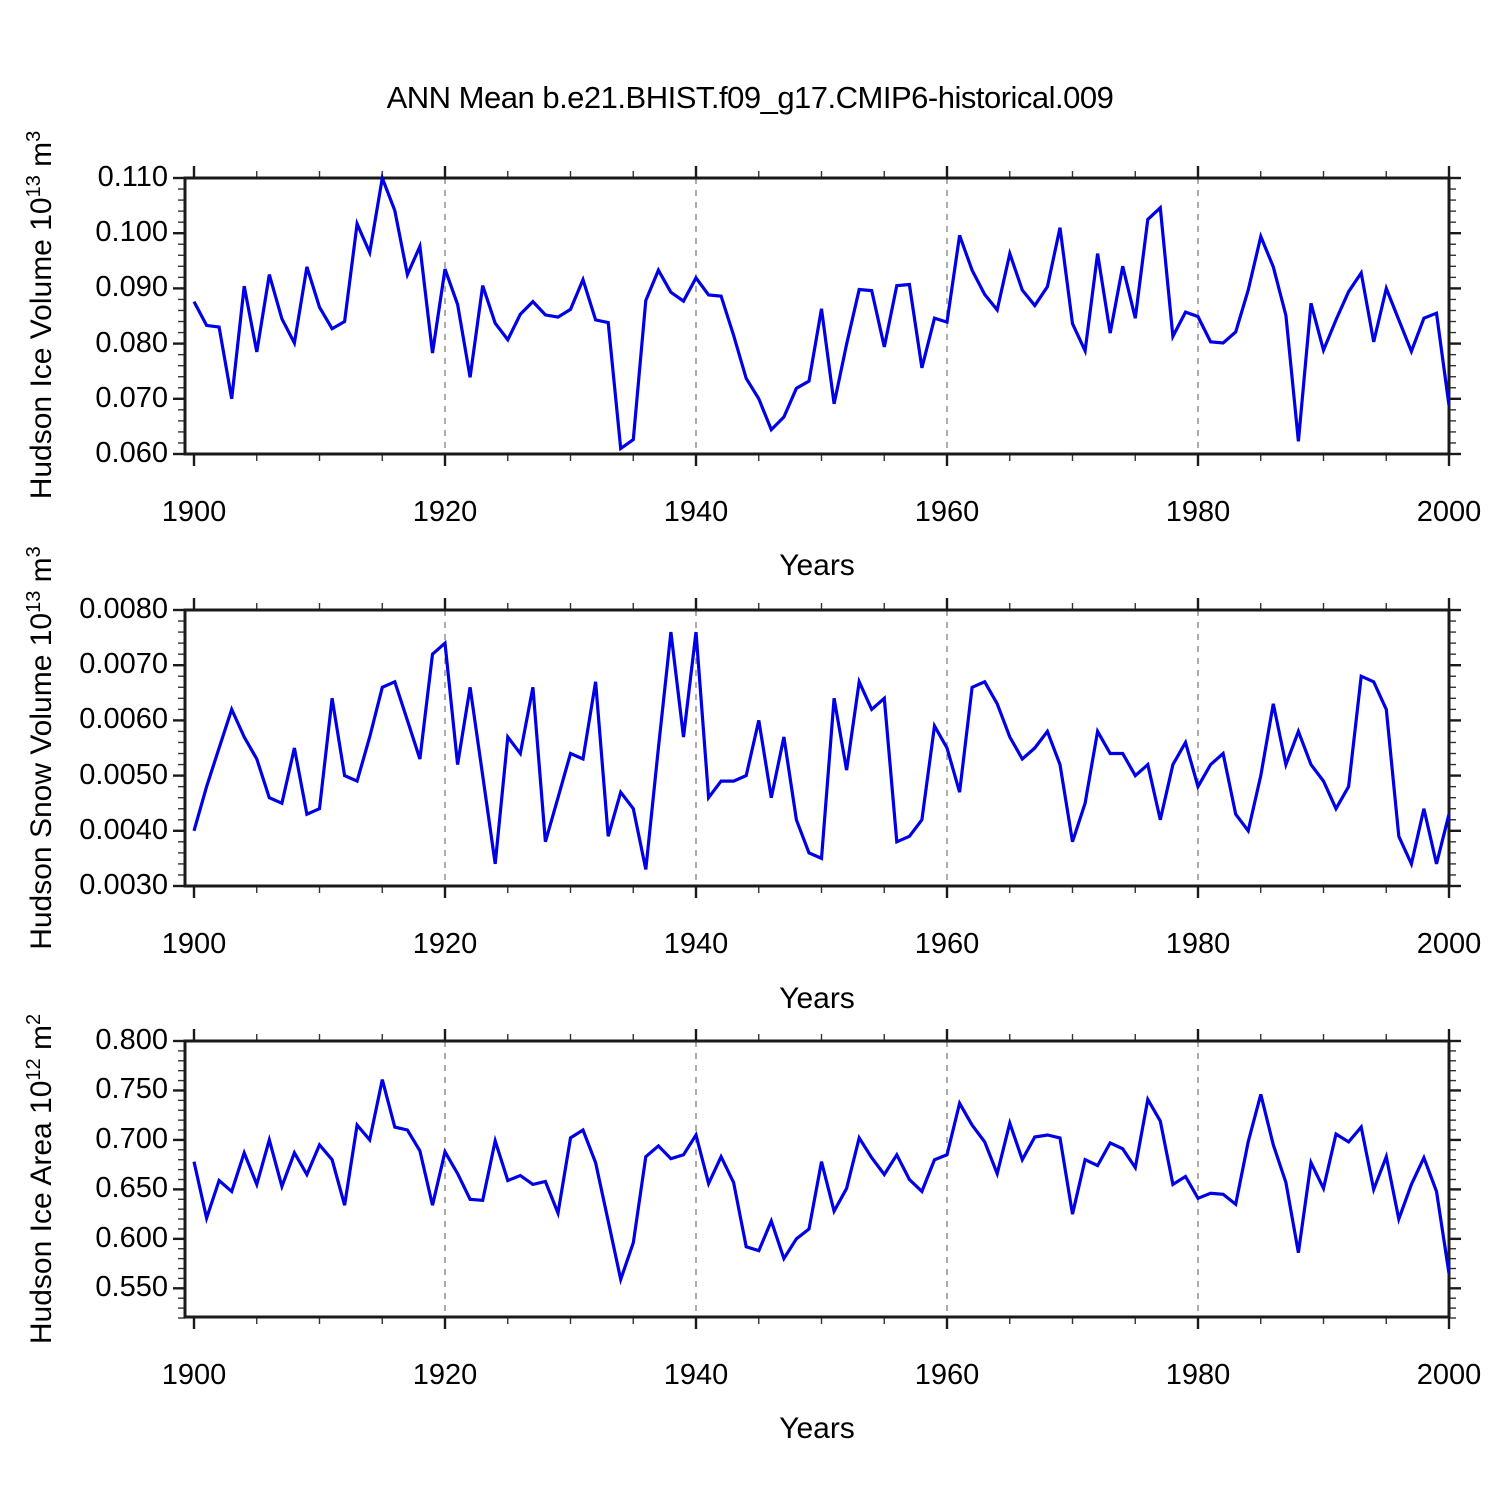 The image size is (1500, 1500). What do you see at coordinates (821, 750) in the screenshot?
I see `series-line-hudson-snow-volume` at bounding box center [821, 750].